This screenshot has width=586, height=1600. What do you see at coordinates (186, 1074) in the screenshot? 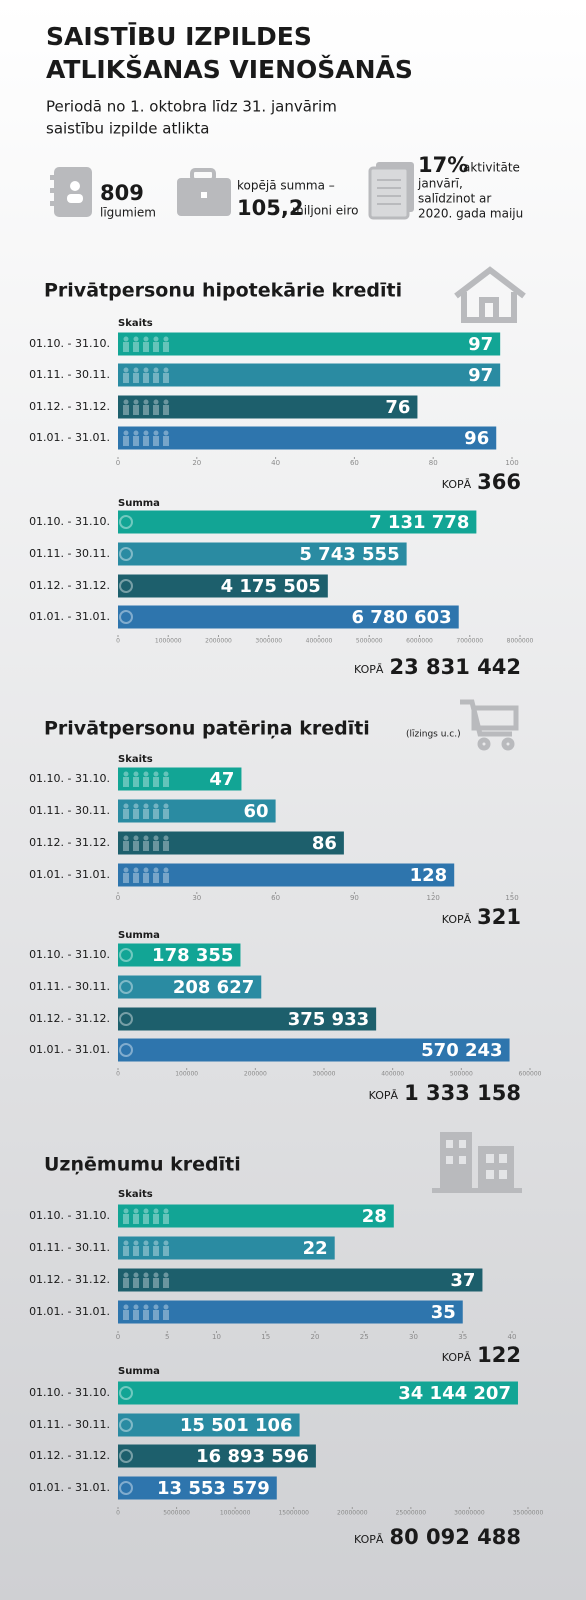
I see `x-tick-label: 100000` at bounding box center [186, 1074].